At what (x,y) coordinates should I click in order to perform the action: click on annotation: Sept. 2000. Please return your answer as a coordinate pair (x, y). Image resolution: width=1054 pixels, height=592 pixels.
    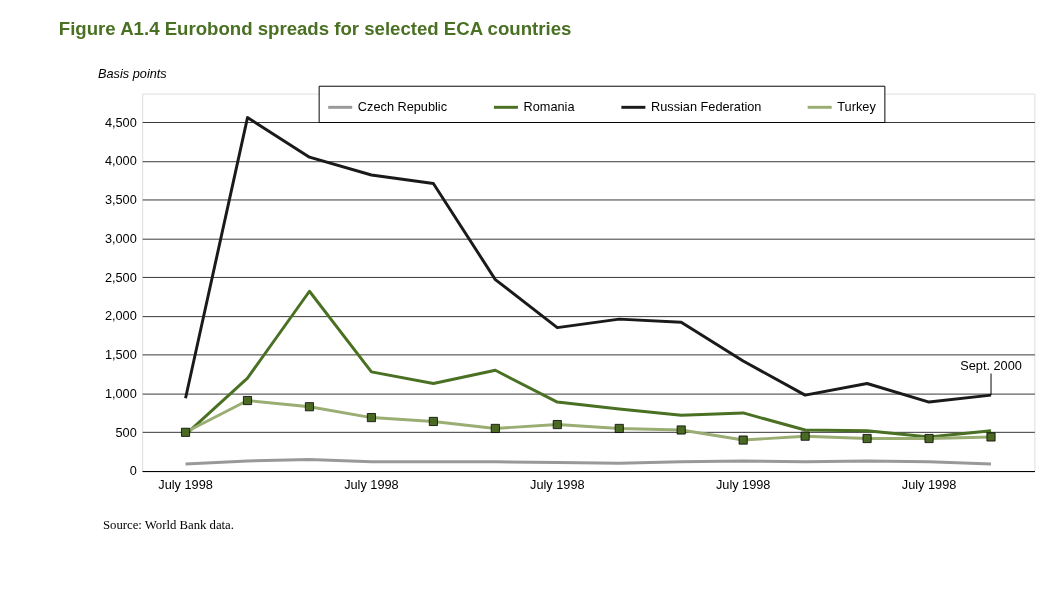
    Looking at the image, I should click on (991, 365).